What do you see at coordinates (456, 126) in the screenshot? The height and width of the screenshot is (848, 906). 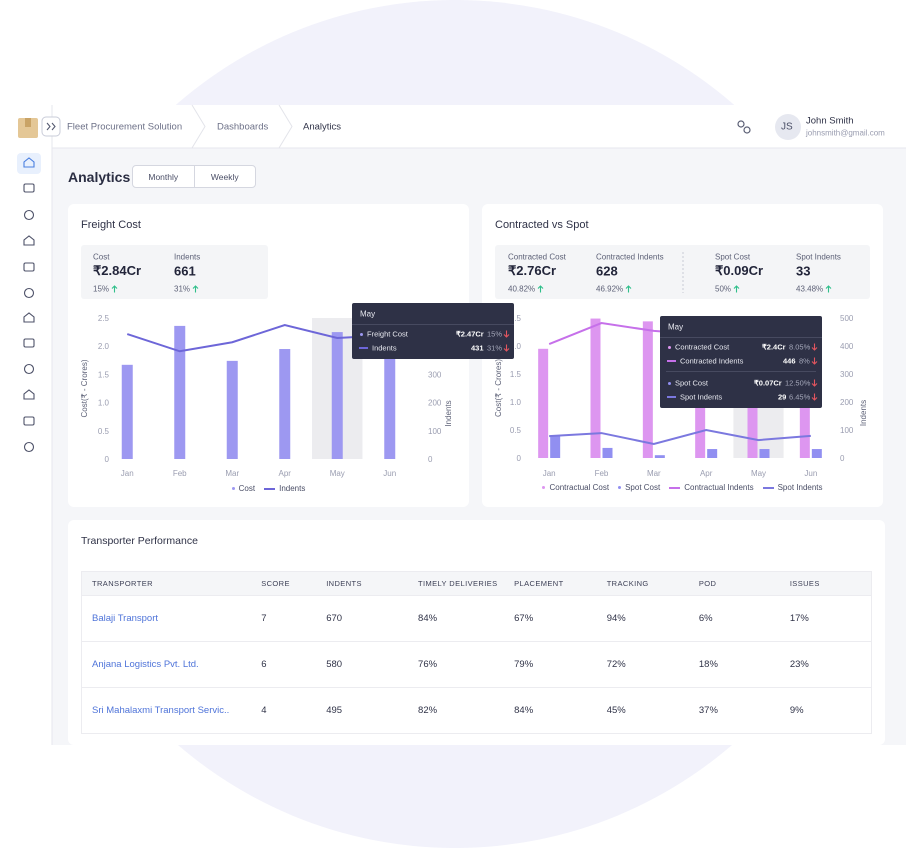 I see `top-bar` at bounding box center [456, 126].